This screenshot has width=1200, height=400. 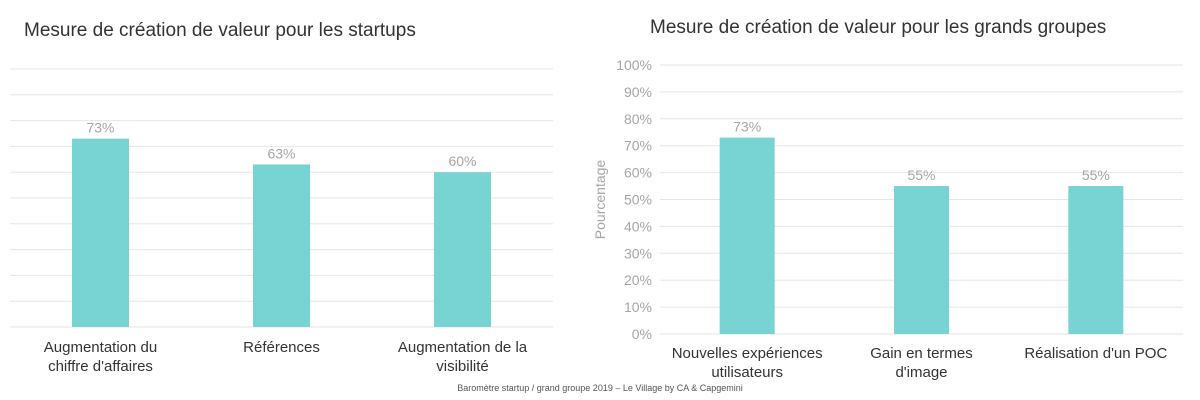 I want to click on right-category-label: Gain en termes d'image, so click(x=921, y=363).